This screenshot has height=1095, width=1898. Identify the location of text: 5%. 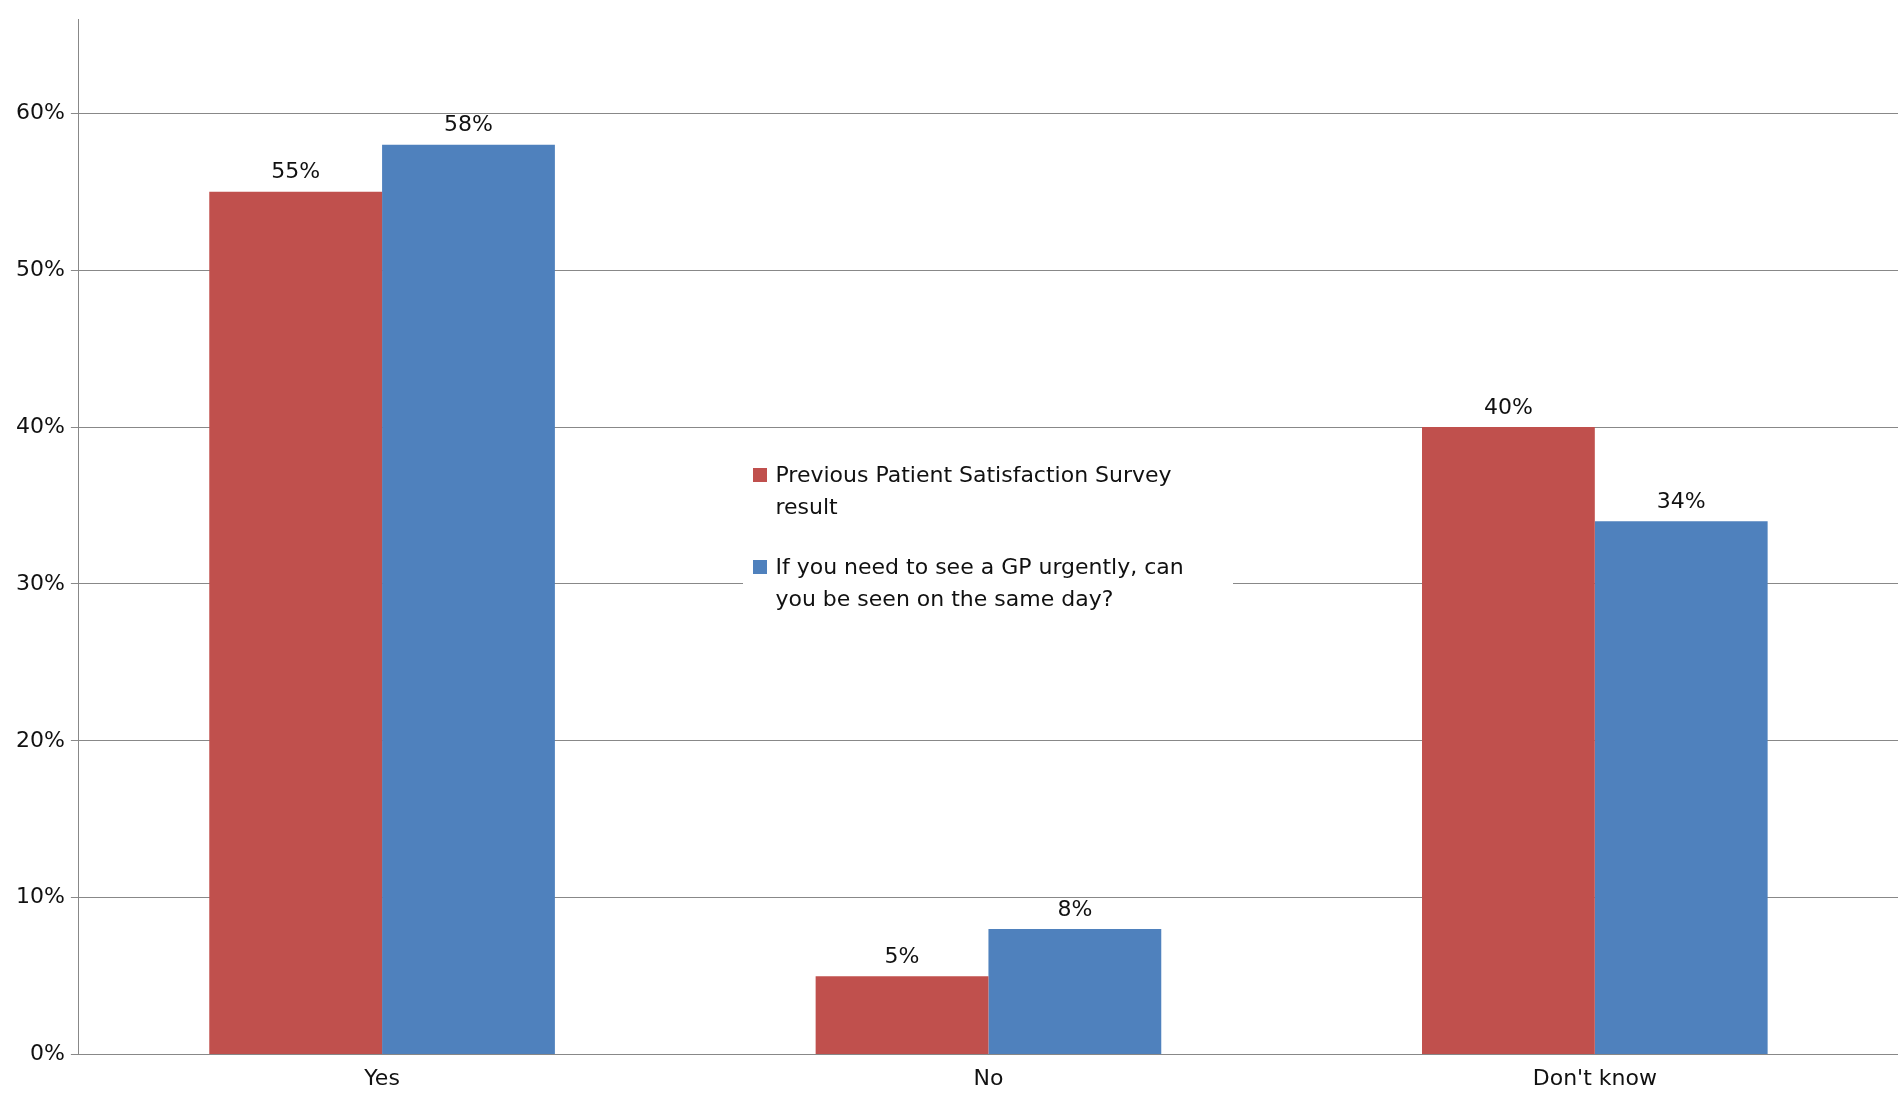
(902, 955).